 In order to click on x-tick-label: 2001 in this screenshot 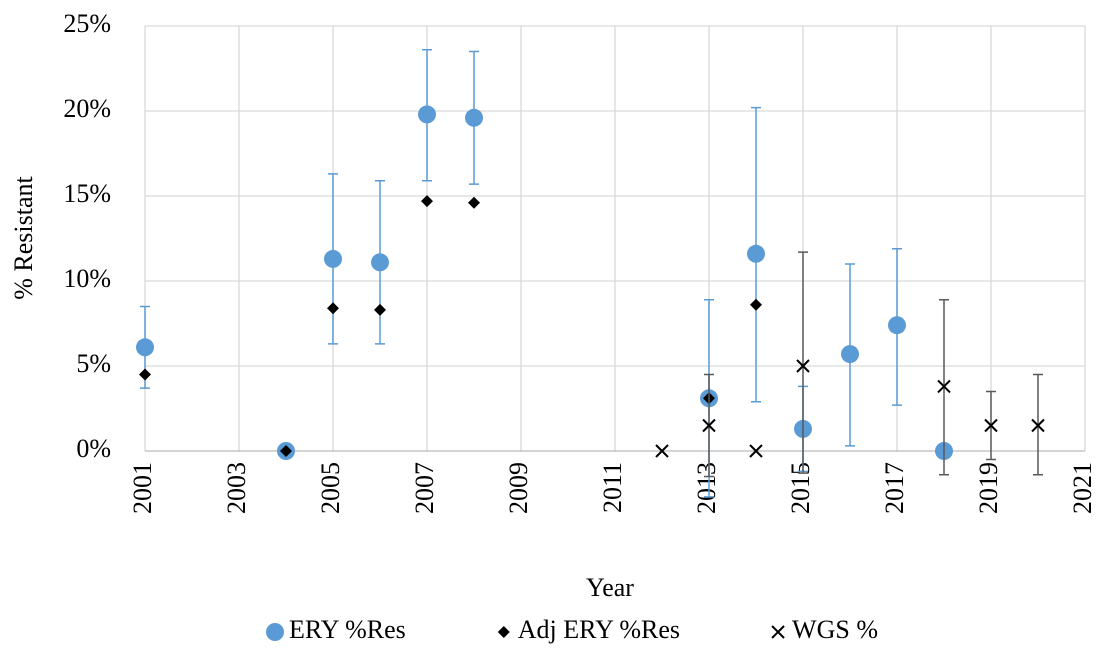, I will do `click(142, 488)`.